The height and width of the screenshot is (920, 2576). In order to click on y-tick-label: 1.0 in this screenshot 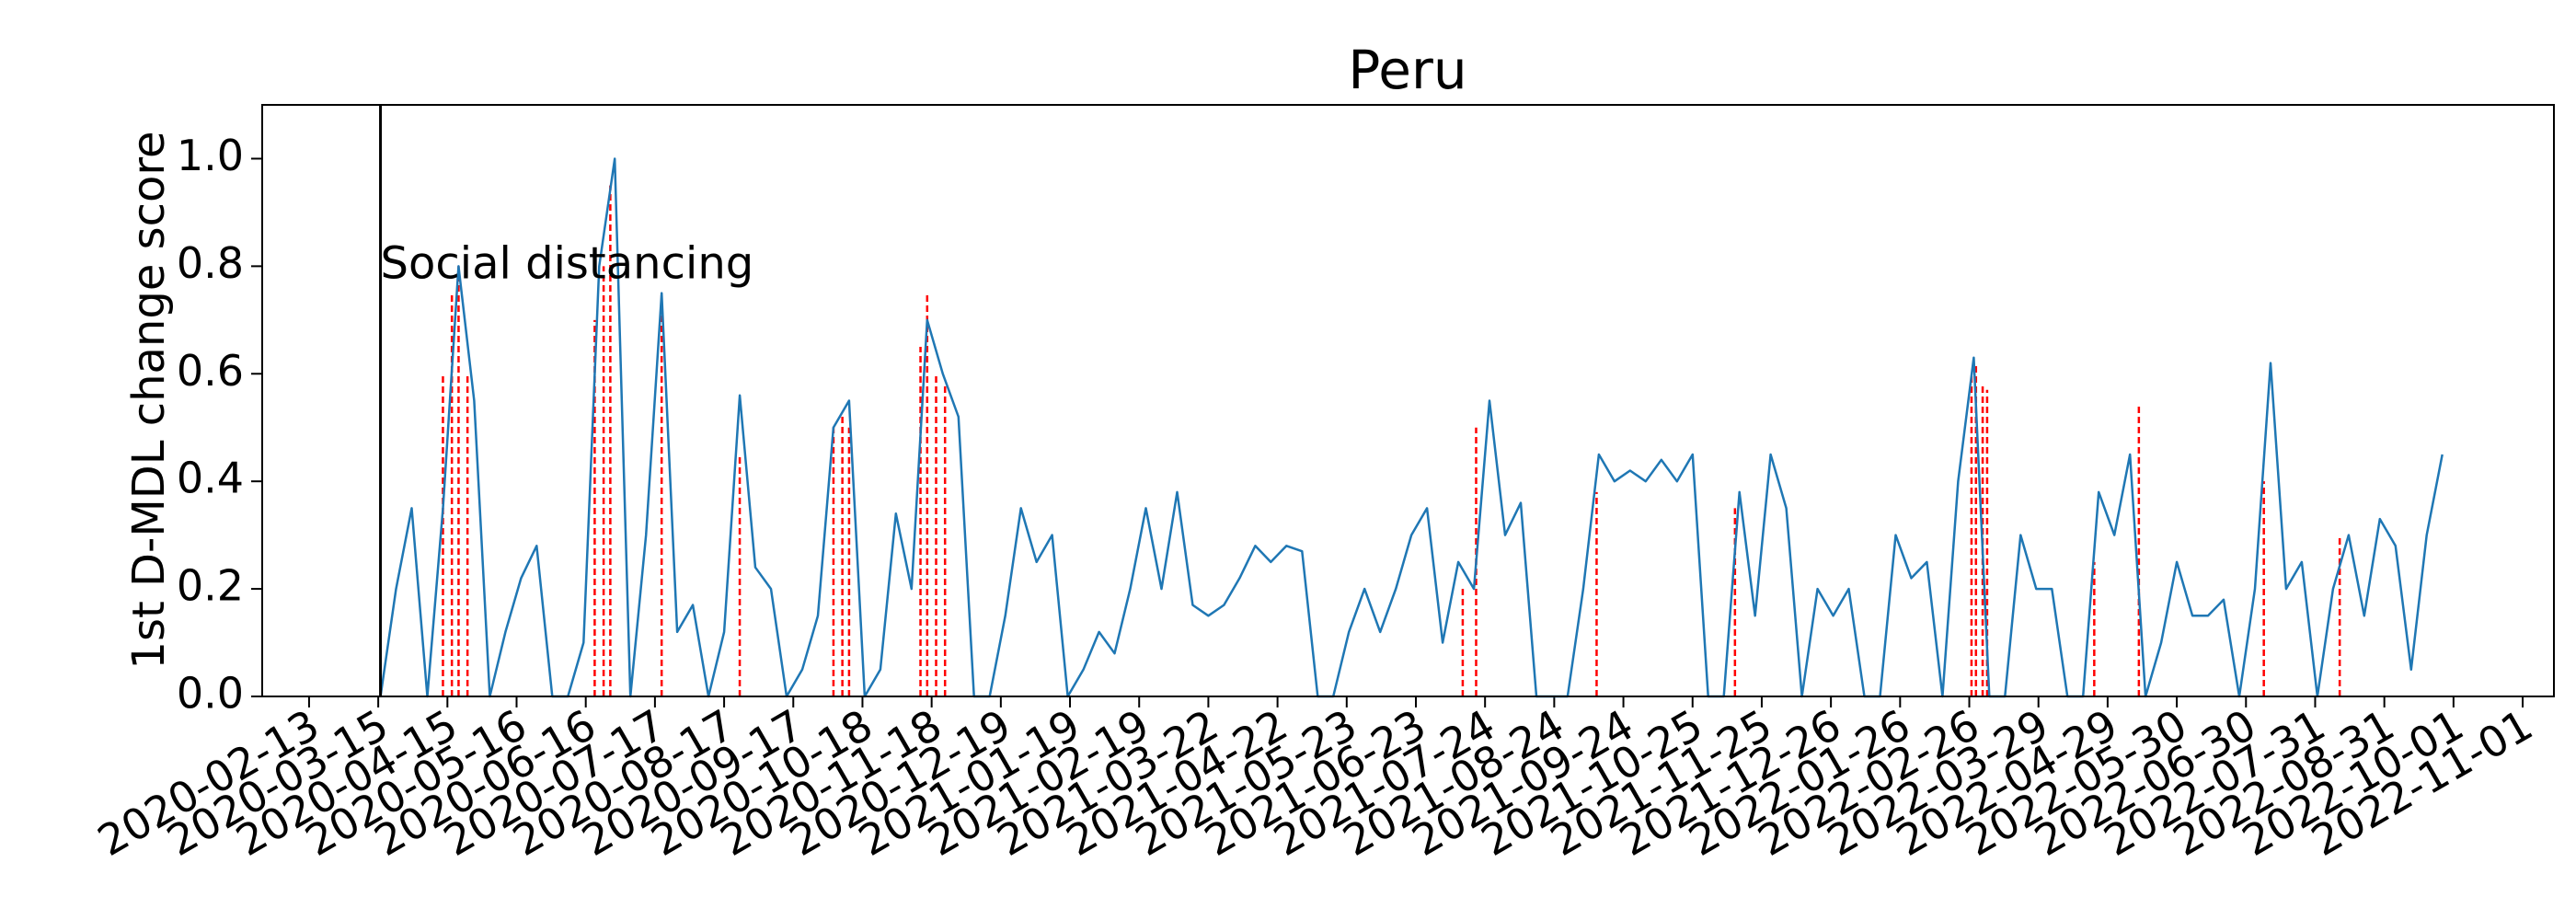, I will do `click(210, 155)`.